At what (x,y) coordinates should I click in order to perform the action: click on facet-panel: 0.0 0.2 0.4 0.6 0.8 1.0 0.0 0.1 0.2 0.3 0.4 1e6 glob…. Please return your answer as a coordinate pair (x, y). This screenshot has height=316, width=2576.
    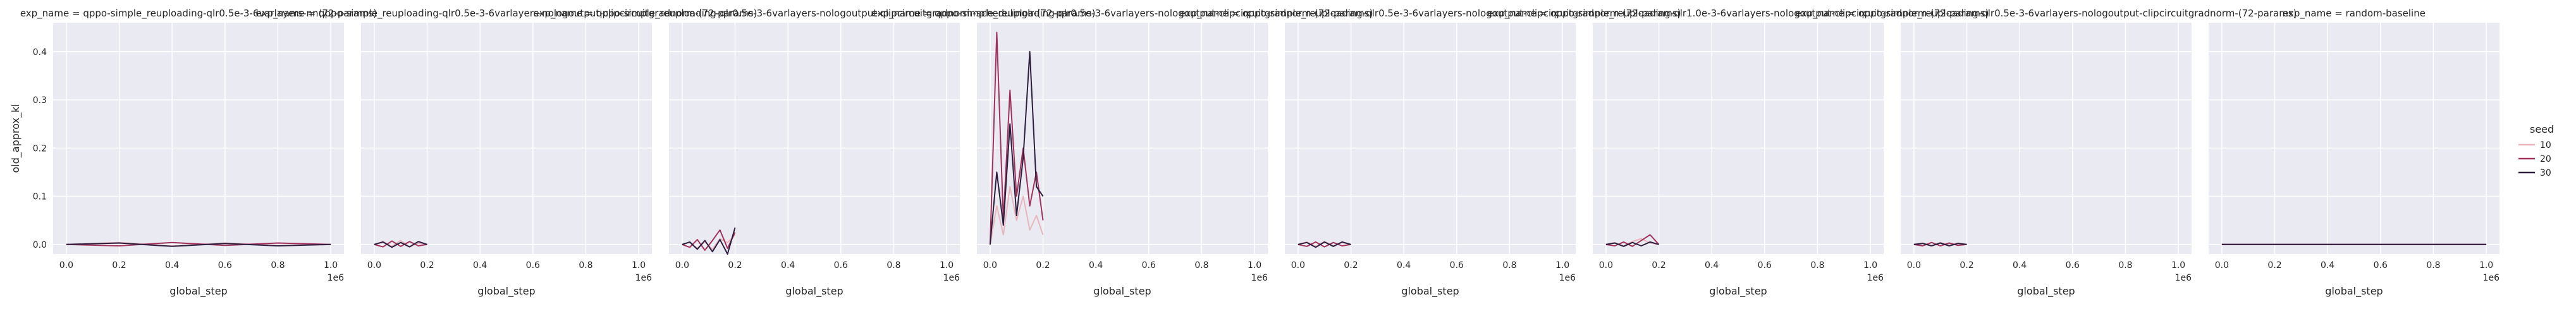
    Looking at the image, I should click on (198, 153).